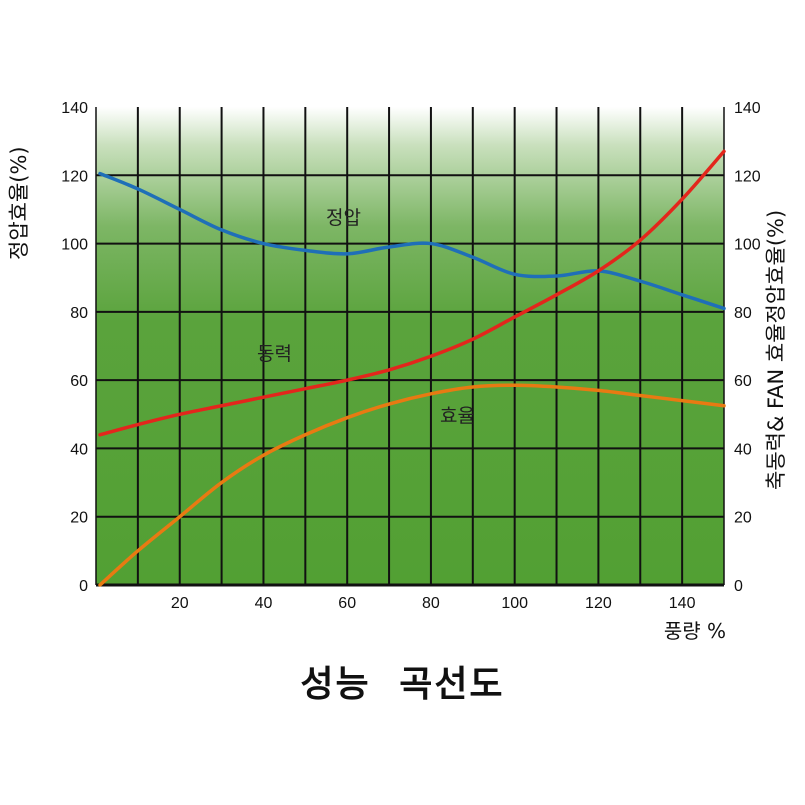 This screenshot has width=805, height=805. I want to click on series-label-pressure: 정압, so click(343, 218).